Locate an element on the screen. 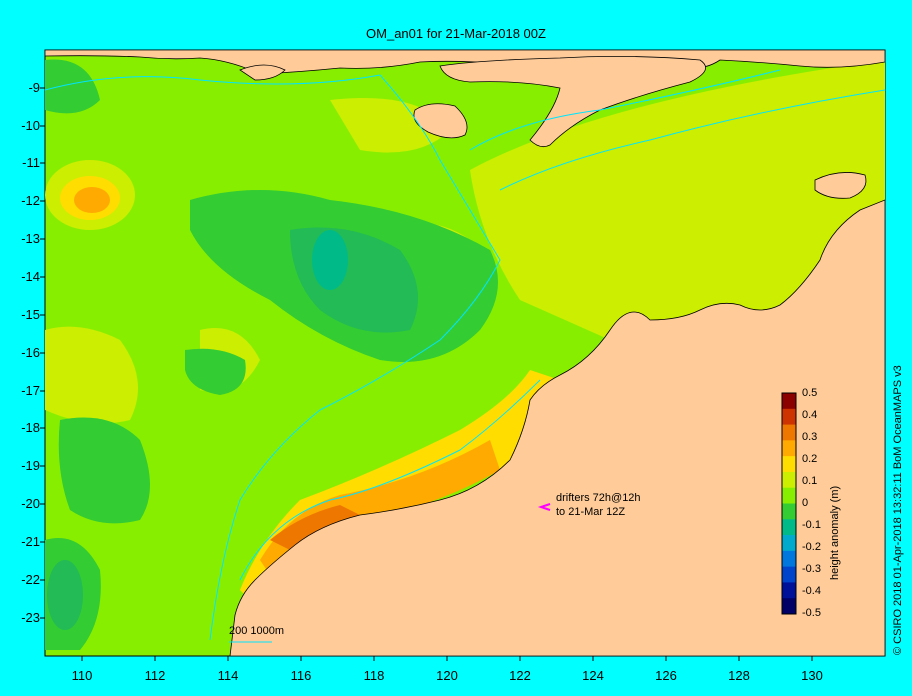 This screenshot has height=696, width=912. melville-island is located at coordinates (840, 185).